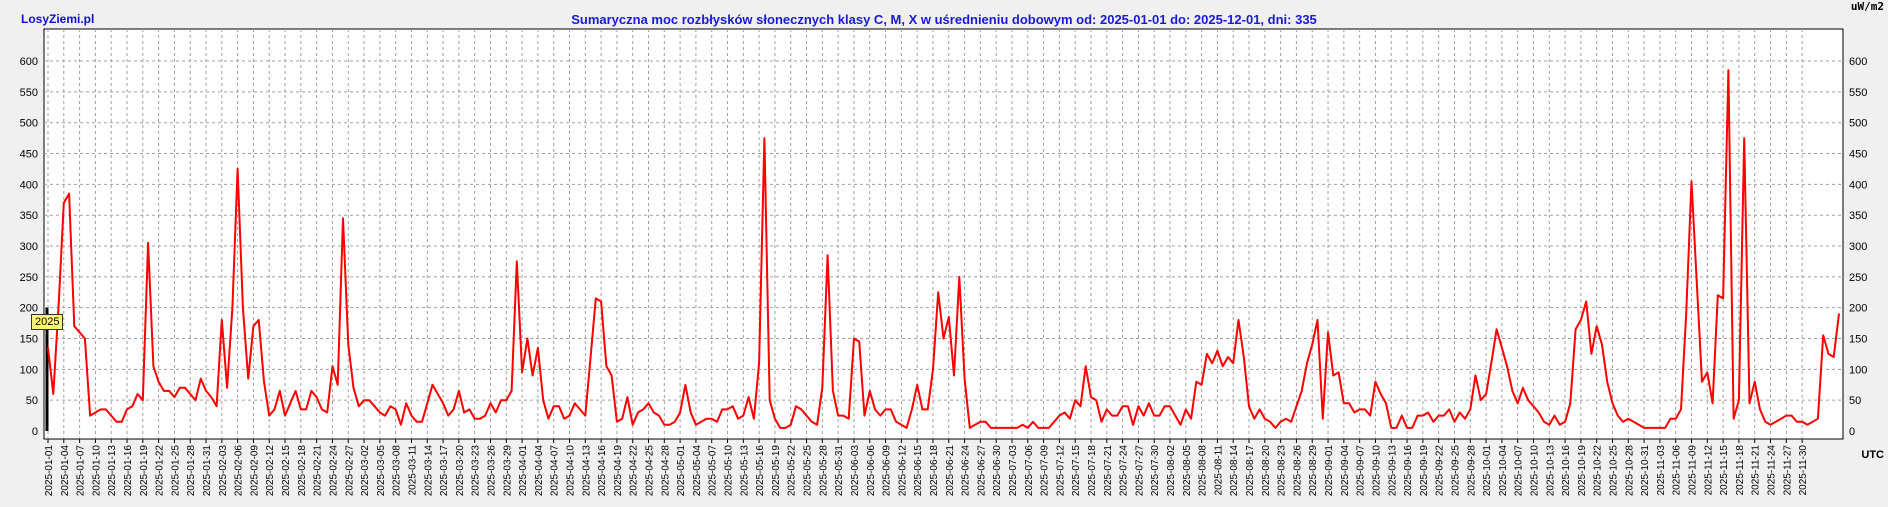  Describe the element at coordinates (318, 471) in the screenshot. I see `x-tick-label: 2025-02-21` at that location.